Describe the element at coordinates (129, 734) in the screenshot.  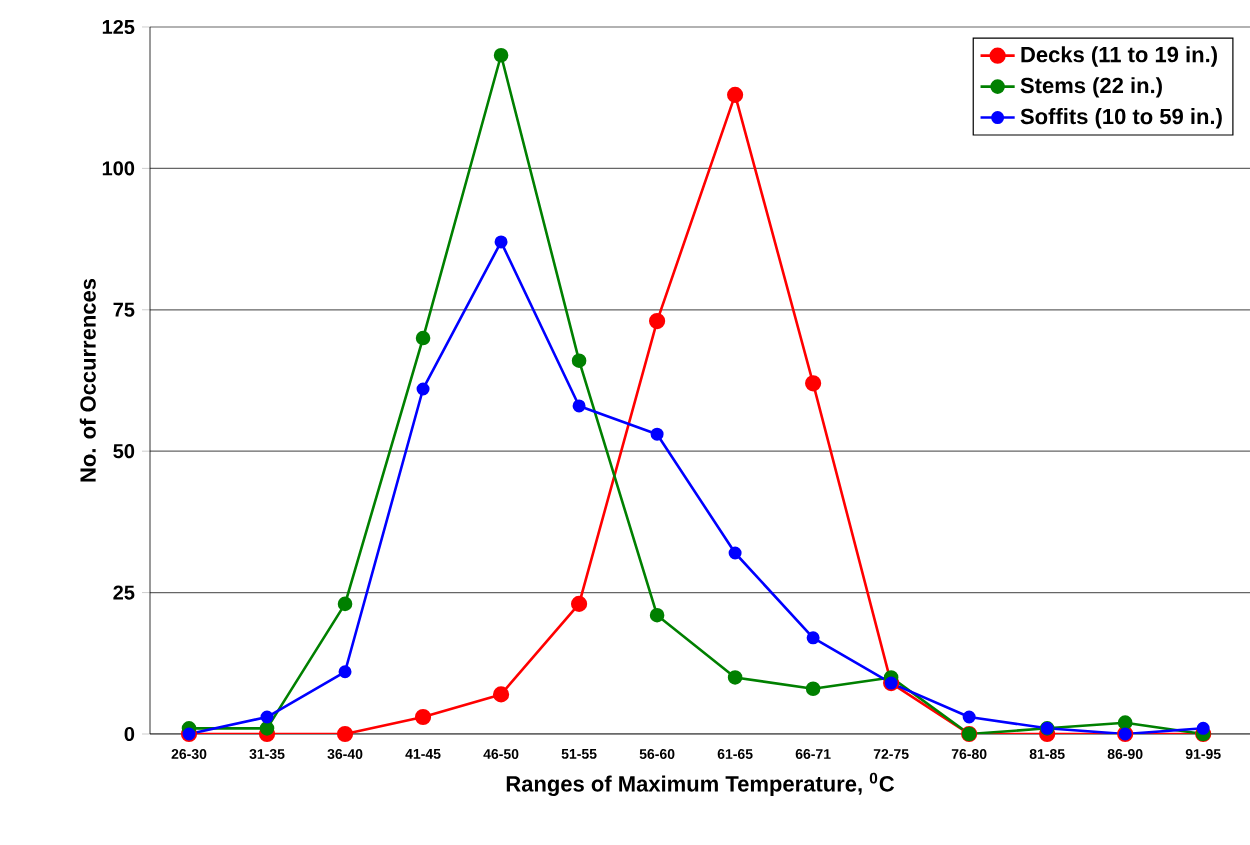
I see `y-tick-label: 0` at that location.